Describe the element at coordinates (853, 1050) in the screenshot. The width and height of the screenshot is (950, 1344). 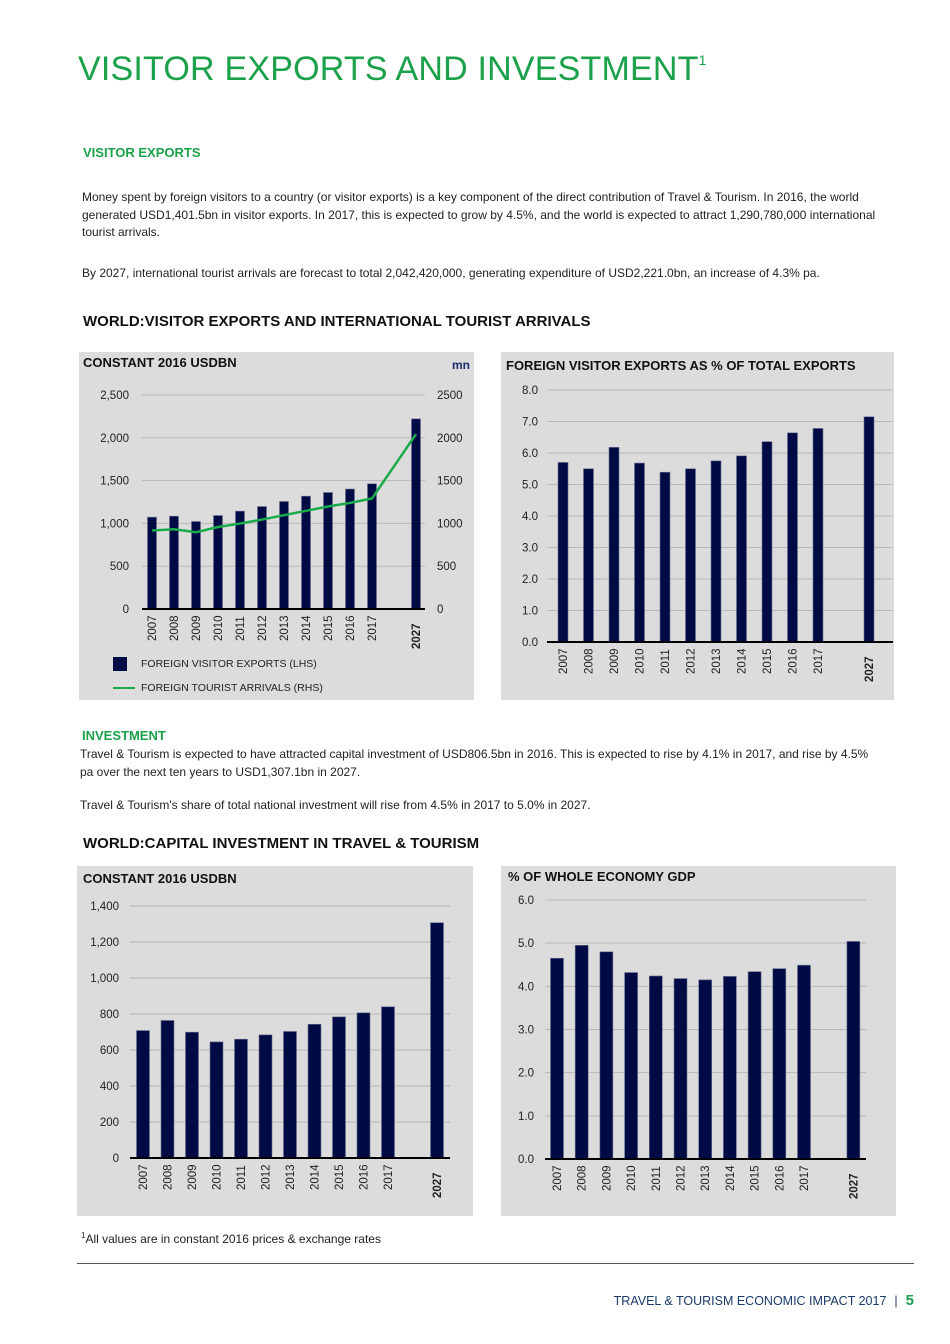
I see `bar-2027` at that location.